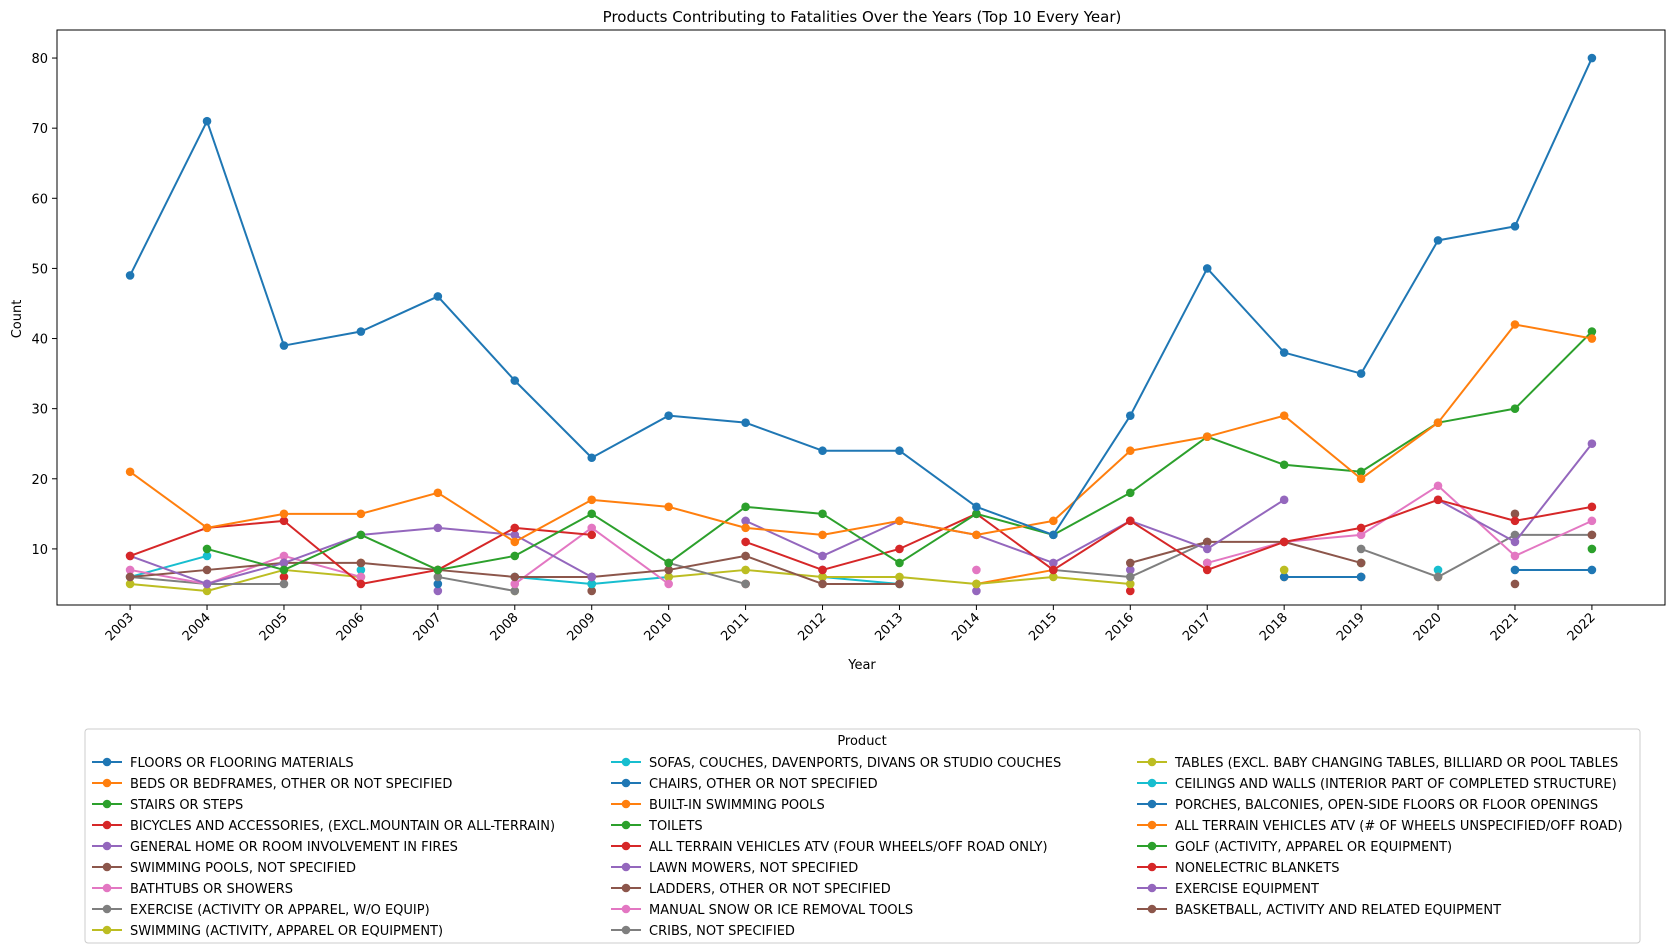  Describe the element at coordinates (770, 889) in the screenshot. I see `legend-label: LADDERS, OTHER OR NOT SPECIFIED` at that location.